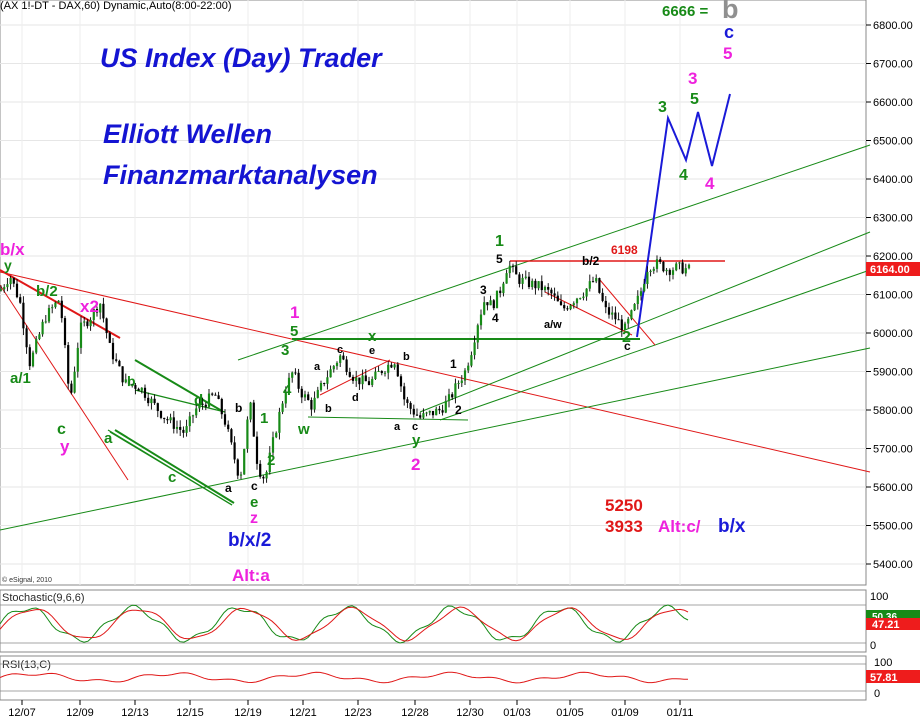 This screenshot has width=920, height=722. What do you see at coordinates (890, 270) in the screenshot?
I see `last-price-value: 6164.00` at bounding box center [890, 270].